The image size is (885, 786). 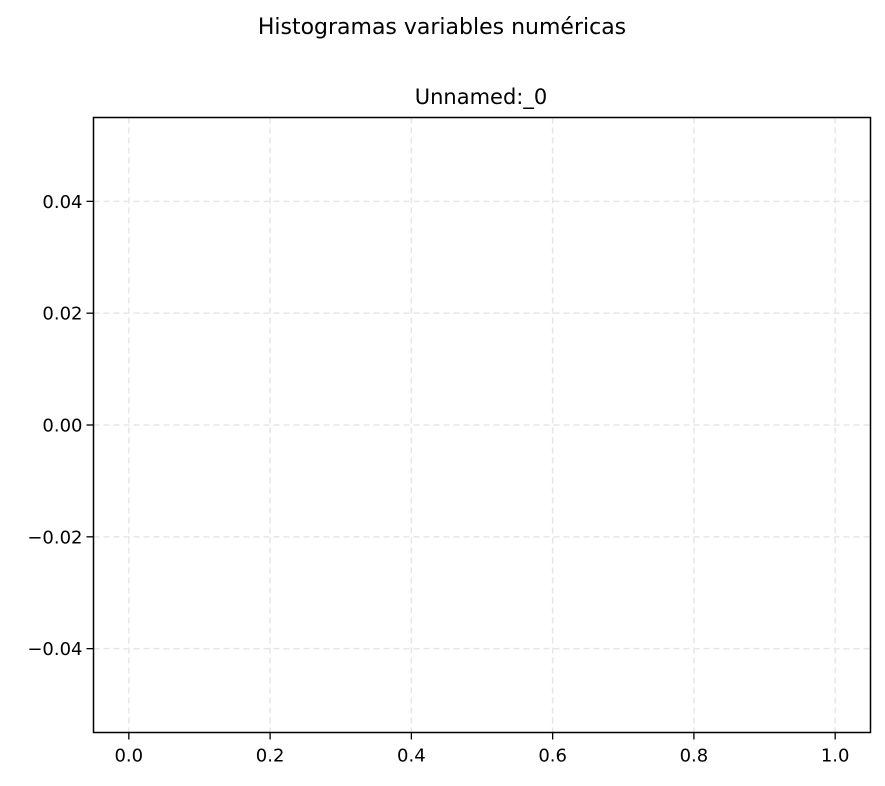 I want to click on y-axis: 0.04 0.02 0.00 −0.02 −0.04, so click(x=60, y=426).